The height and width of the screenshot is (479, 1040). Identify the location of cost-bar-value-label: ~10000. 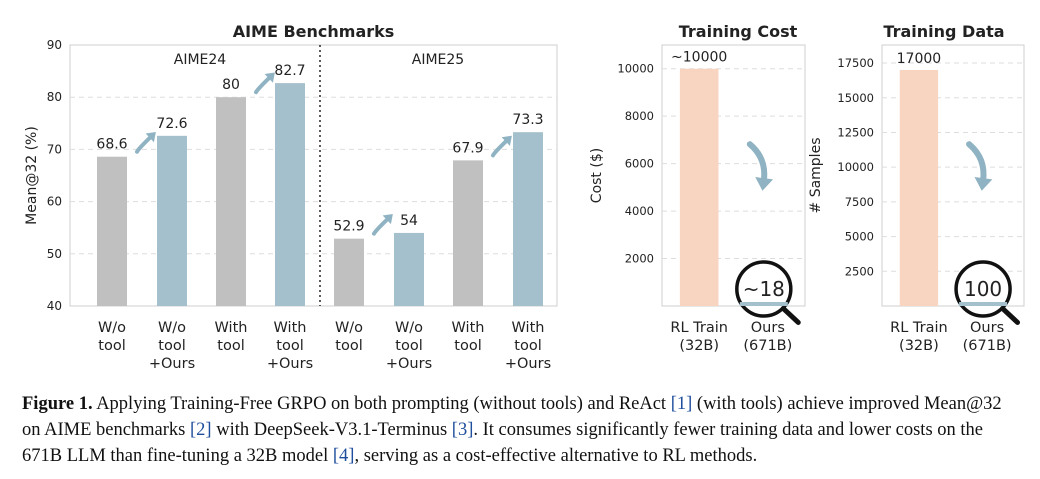
(699, 58).